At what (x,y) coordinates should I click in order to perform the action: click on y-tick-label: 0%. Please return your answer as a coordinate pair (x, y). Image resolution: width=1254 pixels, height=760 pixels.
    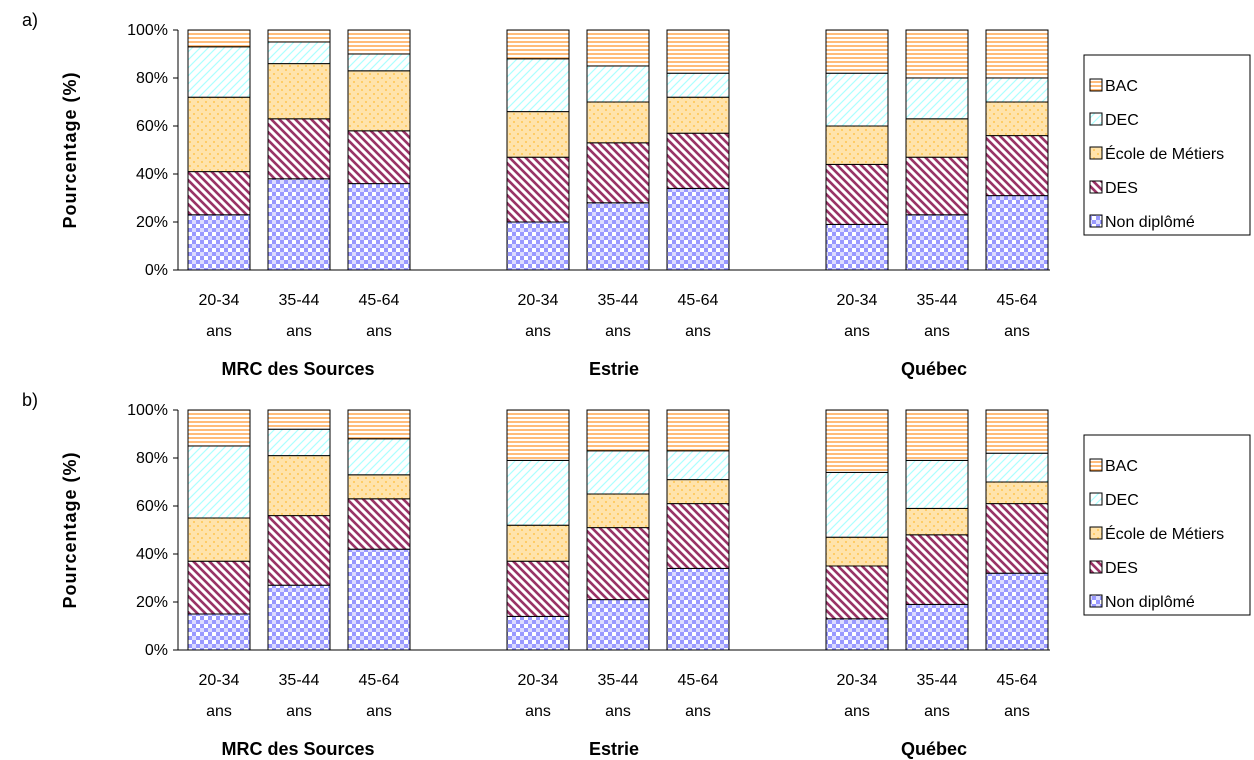
    Looking at the image, I should click on (156, 650).